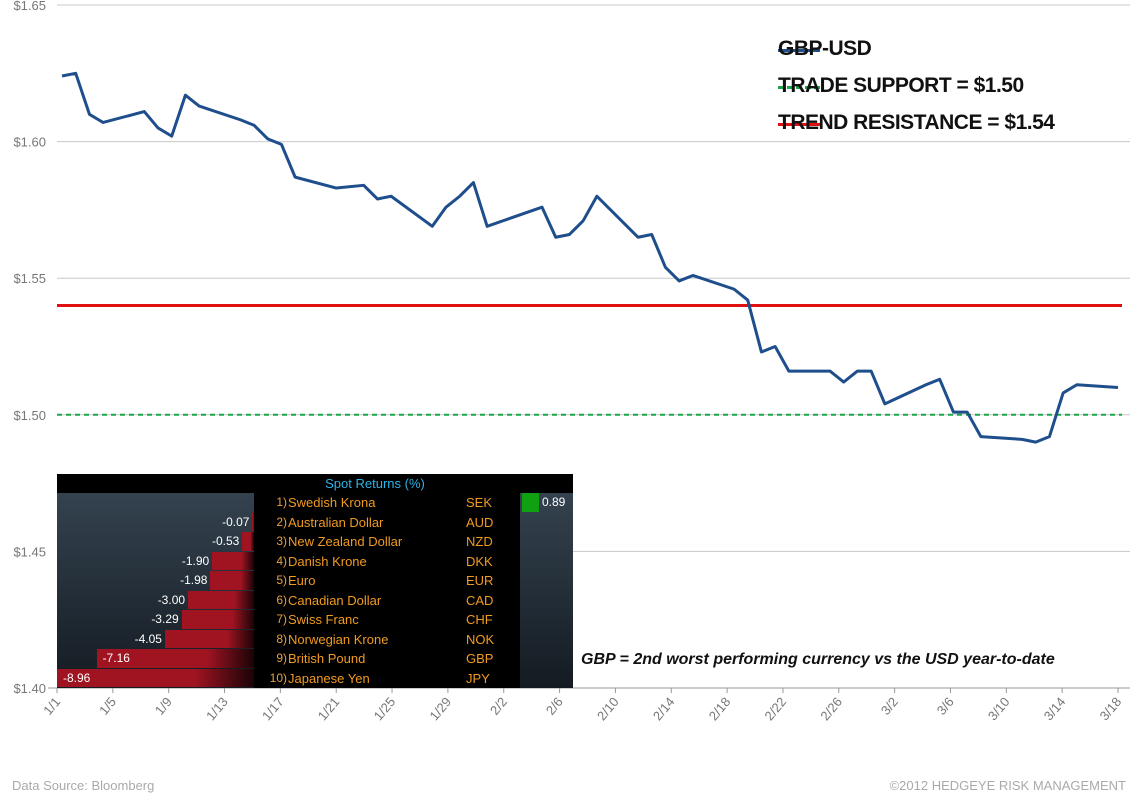 This screenshot has width=1134, height=795. I want to click on y-tick-label: $1.50, so click(29, 415).